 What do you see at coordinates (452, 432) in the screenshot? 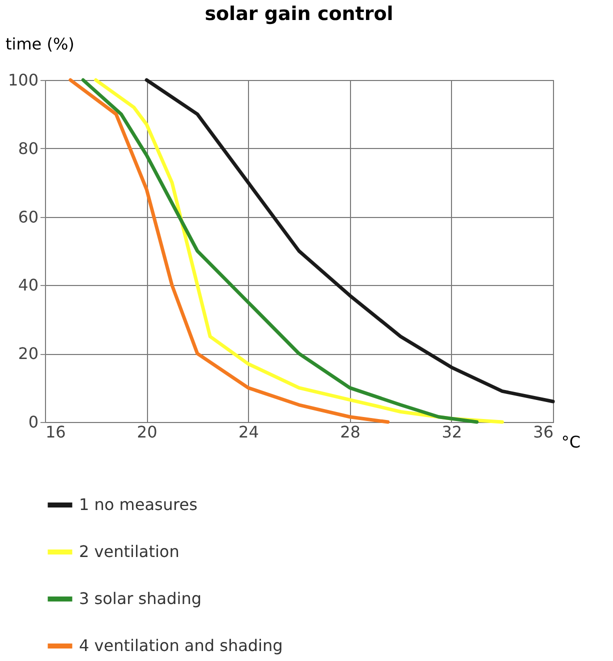
I see `x-tick-label: 32` at bounding box center [452, 432].